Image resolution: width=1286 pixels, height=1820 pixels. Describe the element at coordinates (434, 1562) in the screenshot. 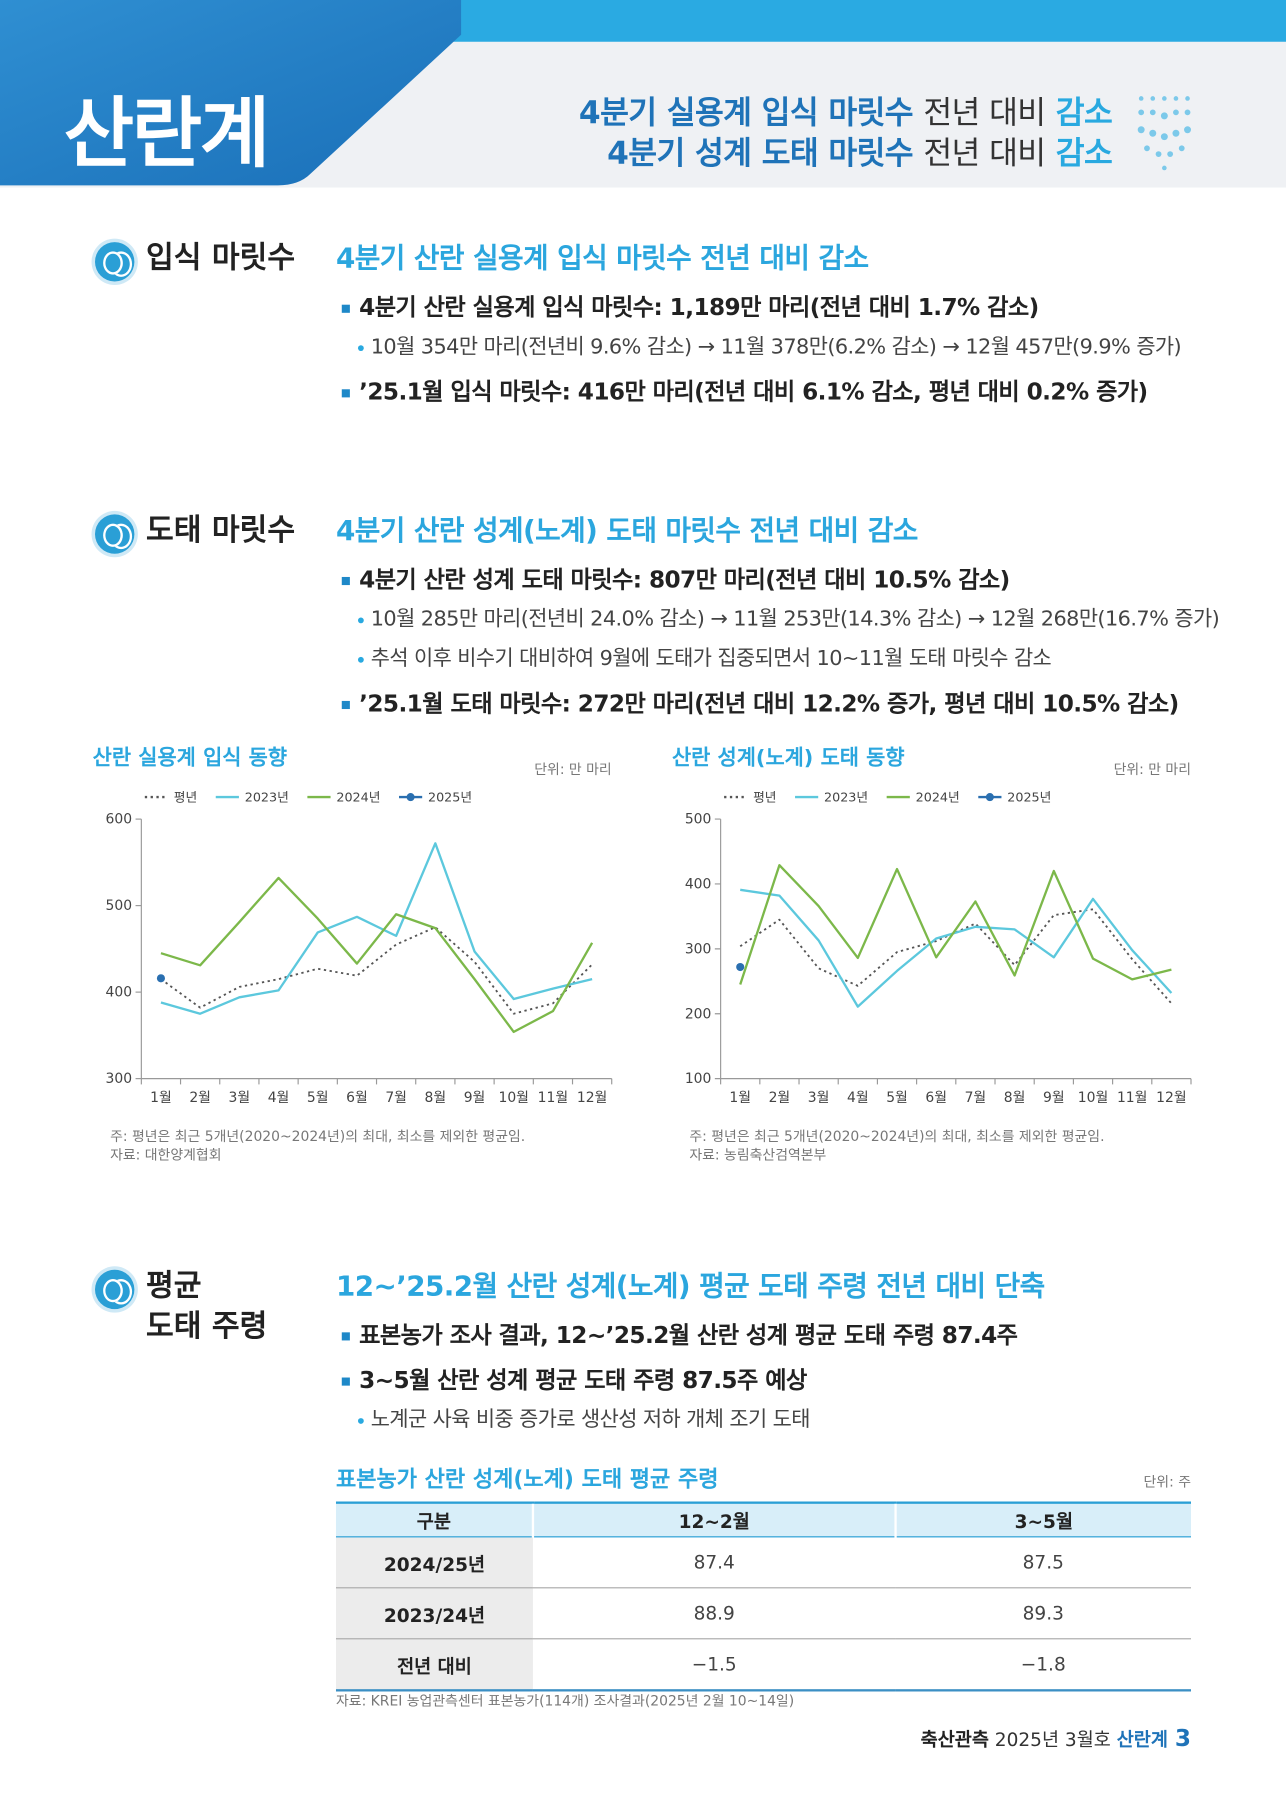

I see `table-cell: 2024/25년` at that location.